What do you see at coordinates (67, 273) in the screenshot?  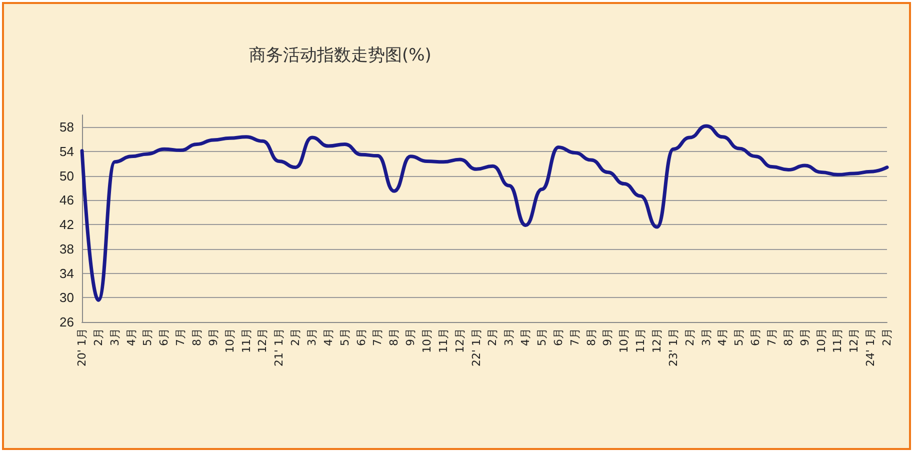 I see `y-tick-label: 34` at bounding box center [67, 273].